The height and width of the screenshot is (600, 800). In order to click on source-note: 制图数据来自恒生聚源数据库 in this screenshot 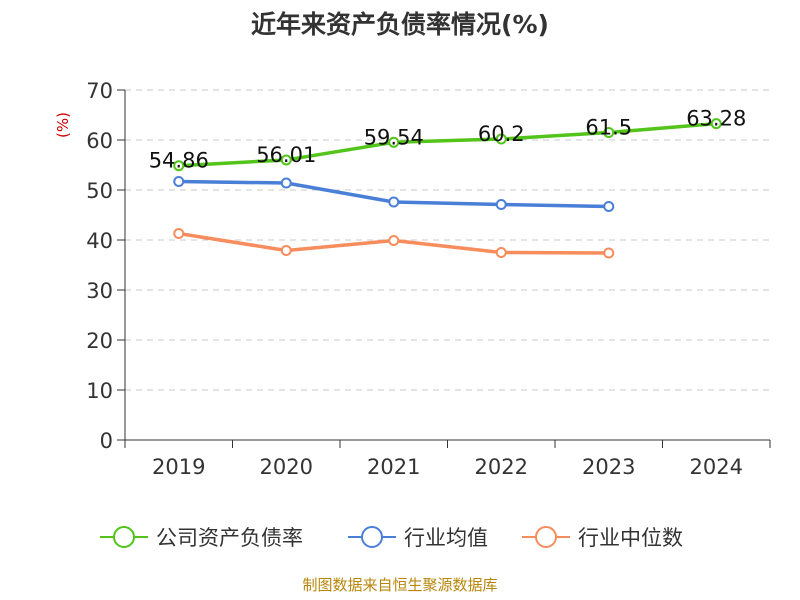, I will do `click(399, 585)`.